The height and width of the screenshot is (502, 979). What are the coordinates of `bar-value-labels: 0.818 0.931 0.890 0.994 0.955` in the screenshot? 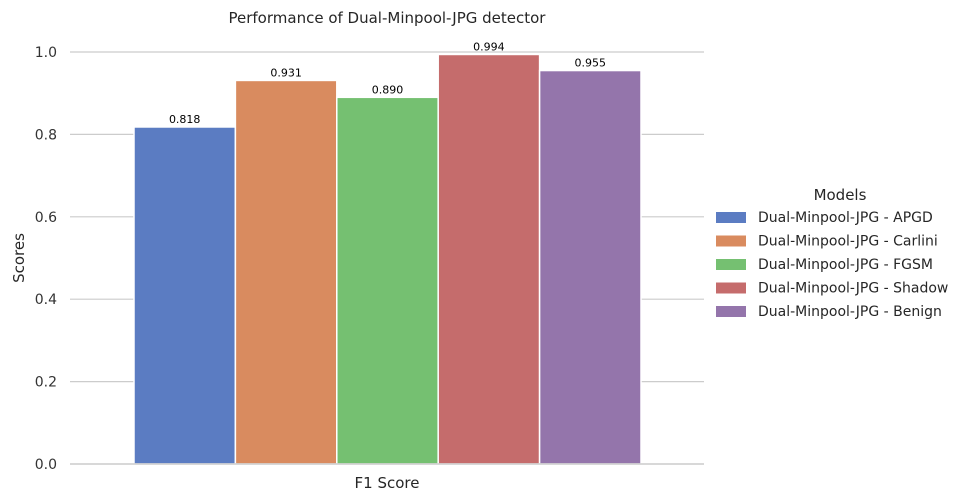 It's located at (387, 83).